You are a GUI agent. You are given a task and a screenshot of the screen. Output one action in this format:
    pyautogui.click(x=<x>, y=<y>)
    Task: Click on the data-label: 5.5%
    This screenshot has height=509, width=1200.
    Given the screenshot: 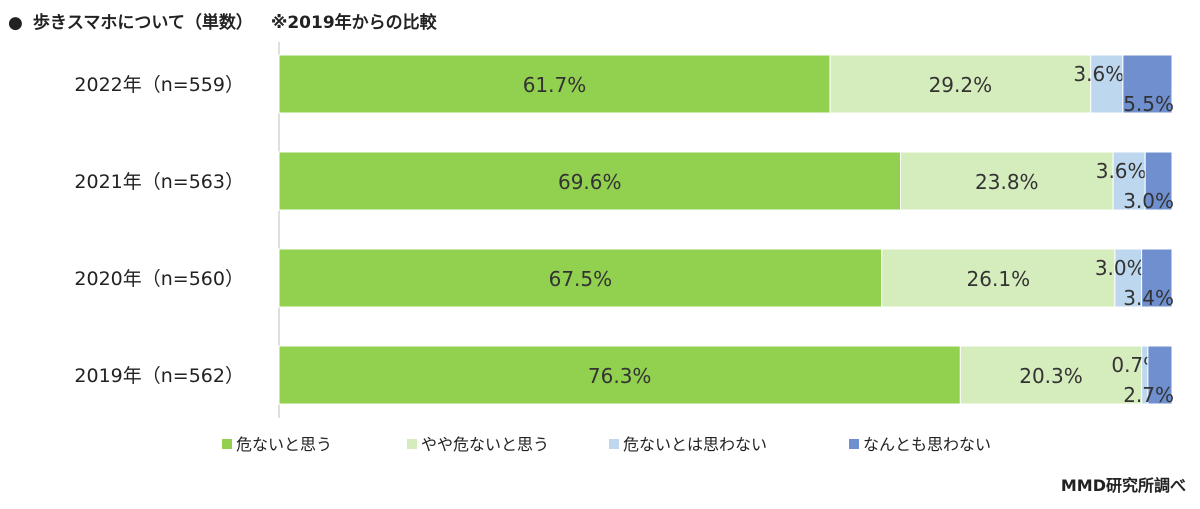 What is the action you would take?
    pyautogui.click(x=1148, y=104)
    